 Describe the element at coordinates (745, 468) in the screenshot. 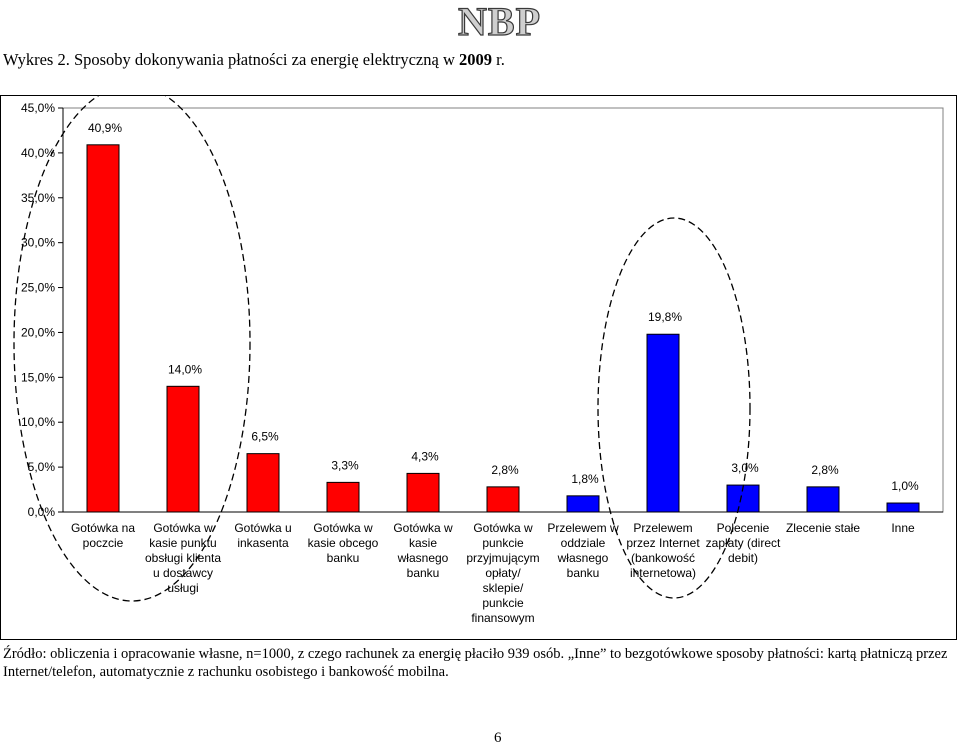

I see `bar-value-label: 3,0%` at that location.